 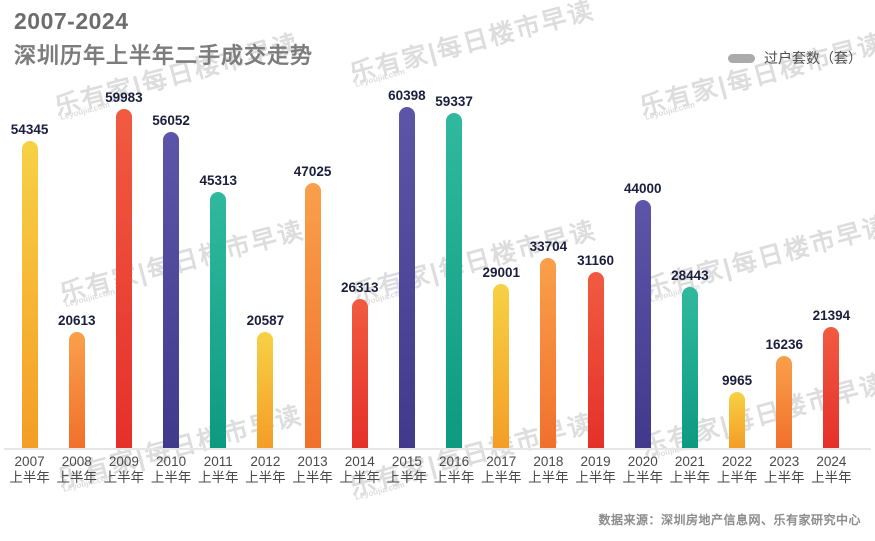 What do you see at coordinates (729, 520) in the screenshot?
I see `data-source: 数据来源：深圳房地产信息网、乐有家研究中心` at bounding box center [729, 520].